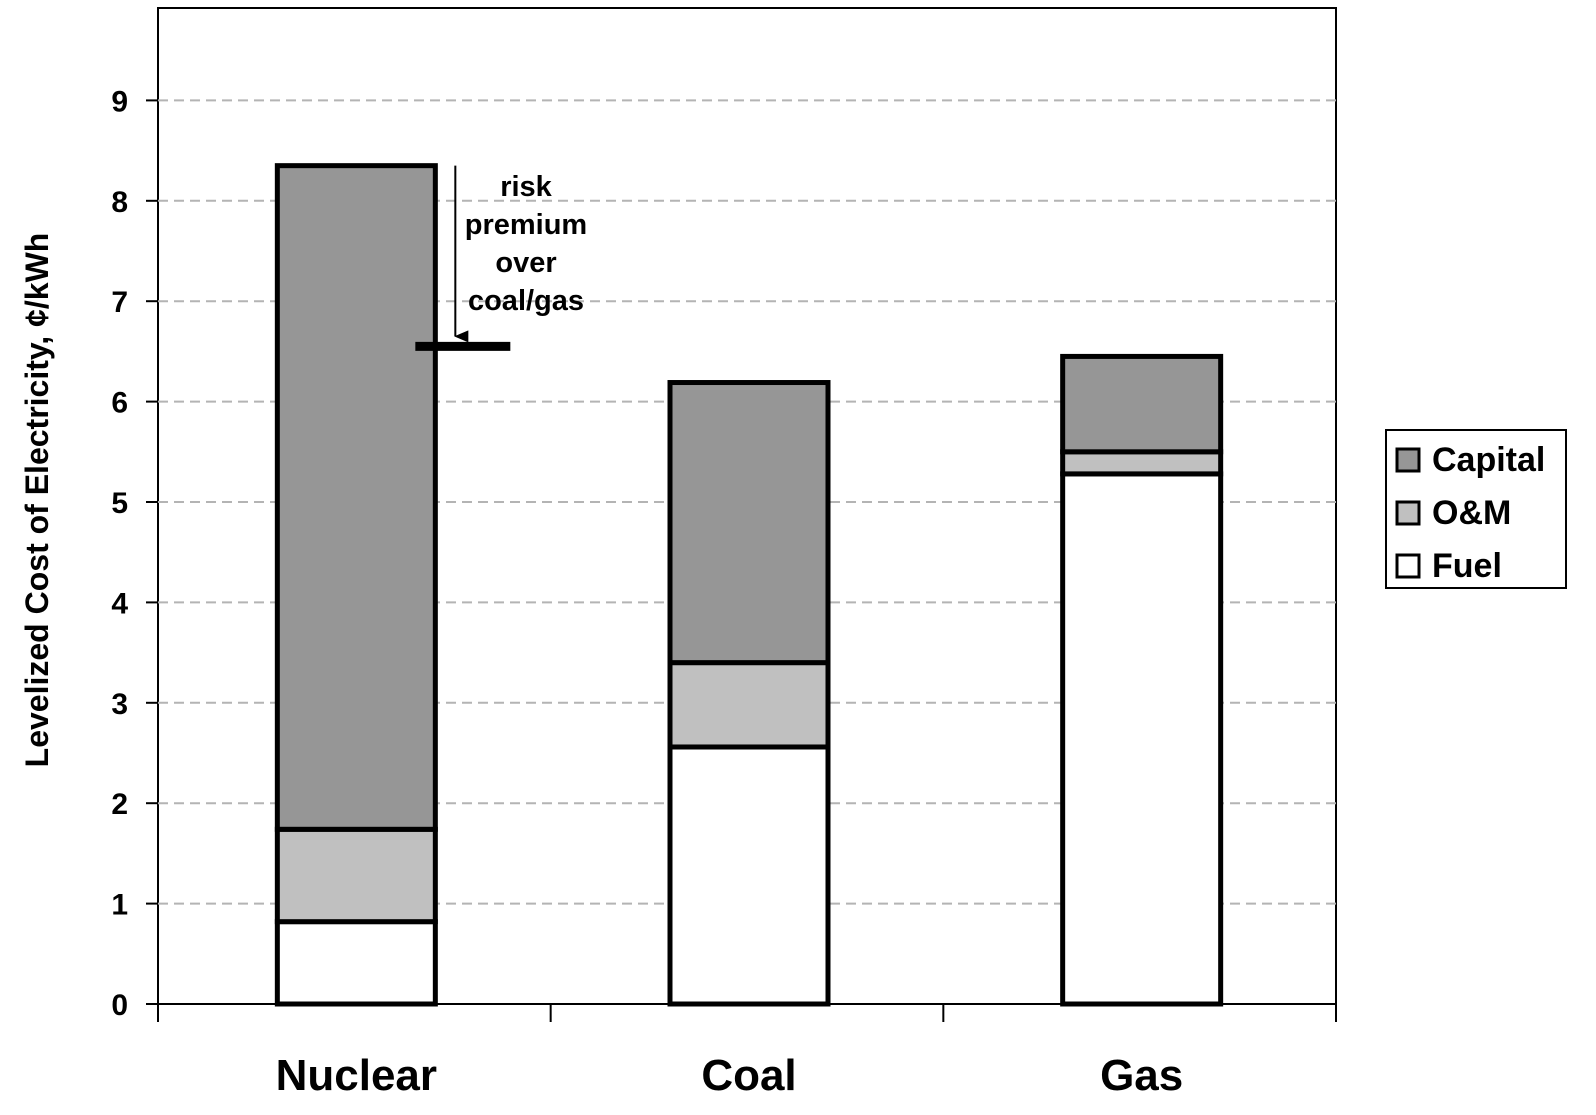  What do you see at coordinates (1471, 513) in the screenshot?
I see `legend-label-om: O&M` at bounding box center [1471, 513].